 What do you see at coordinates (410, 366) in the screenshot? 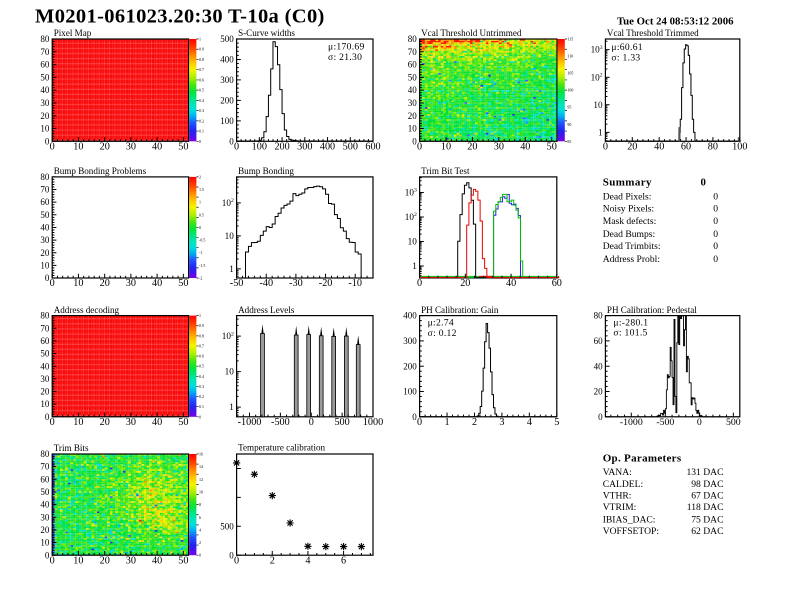
I see `svg-text: 200` at bounding box center [410, 366].